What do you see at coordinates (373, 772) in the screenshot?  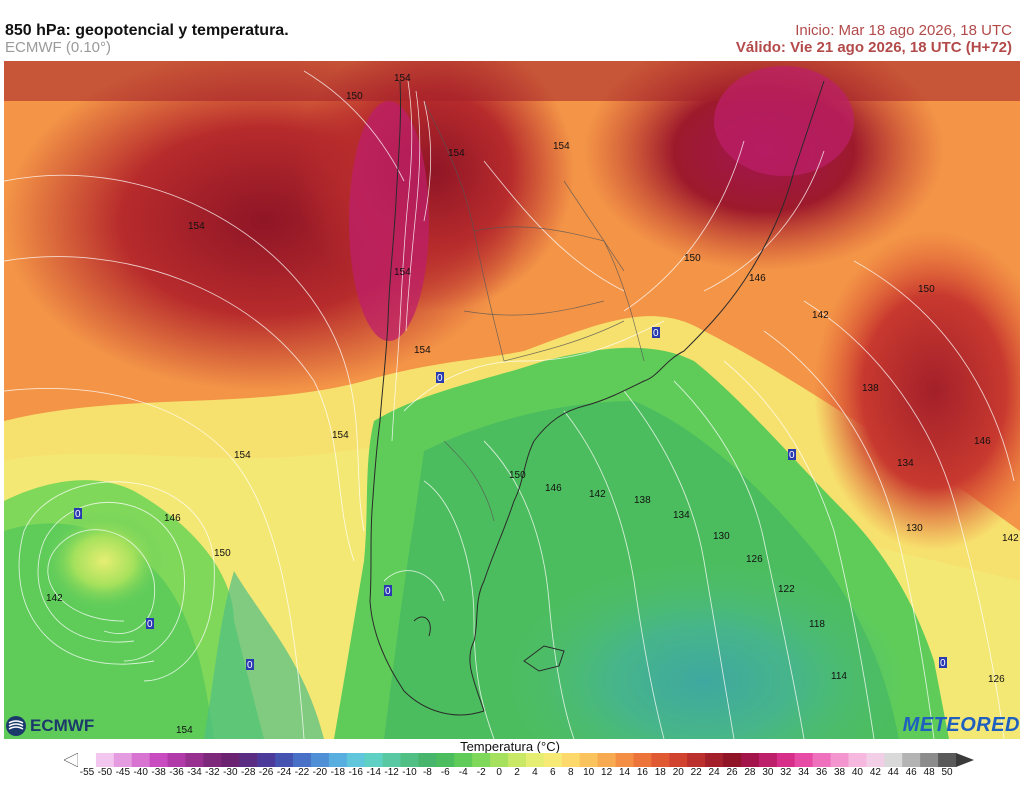 I see `legend-tick-label: -14` at bounding box center [373, 772].